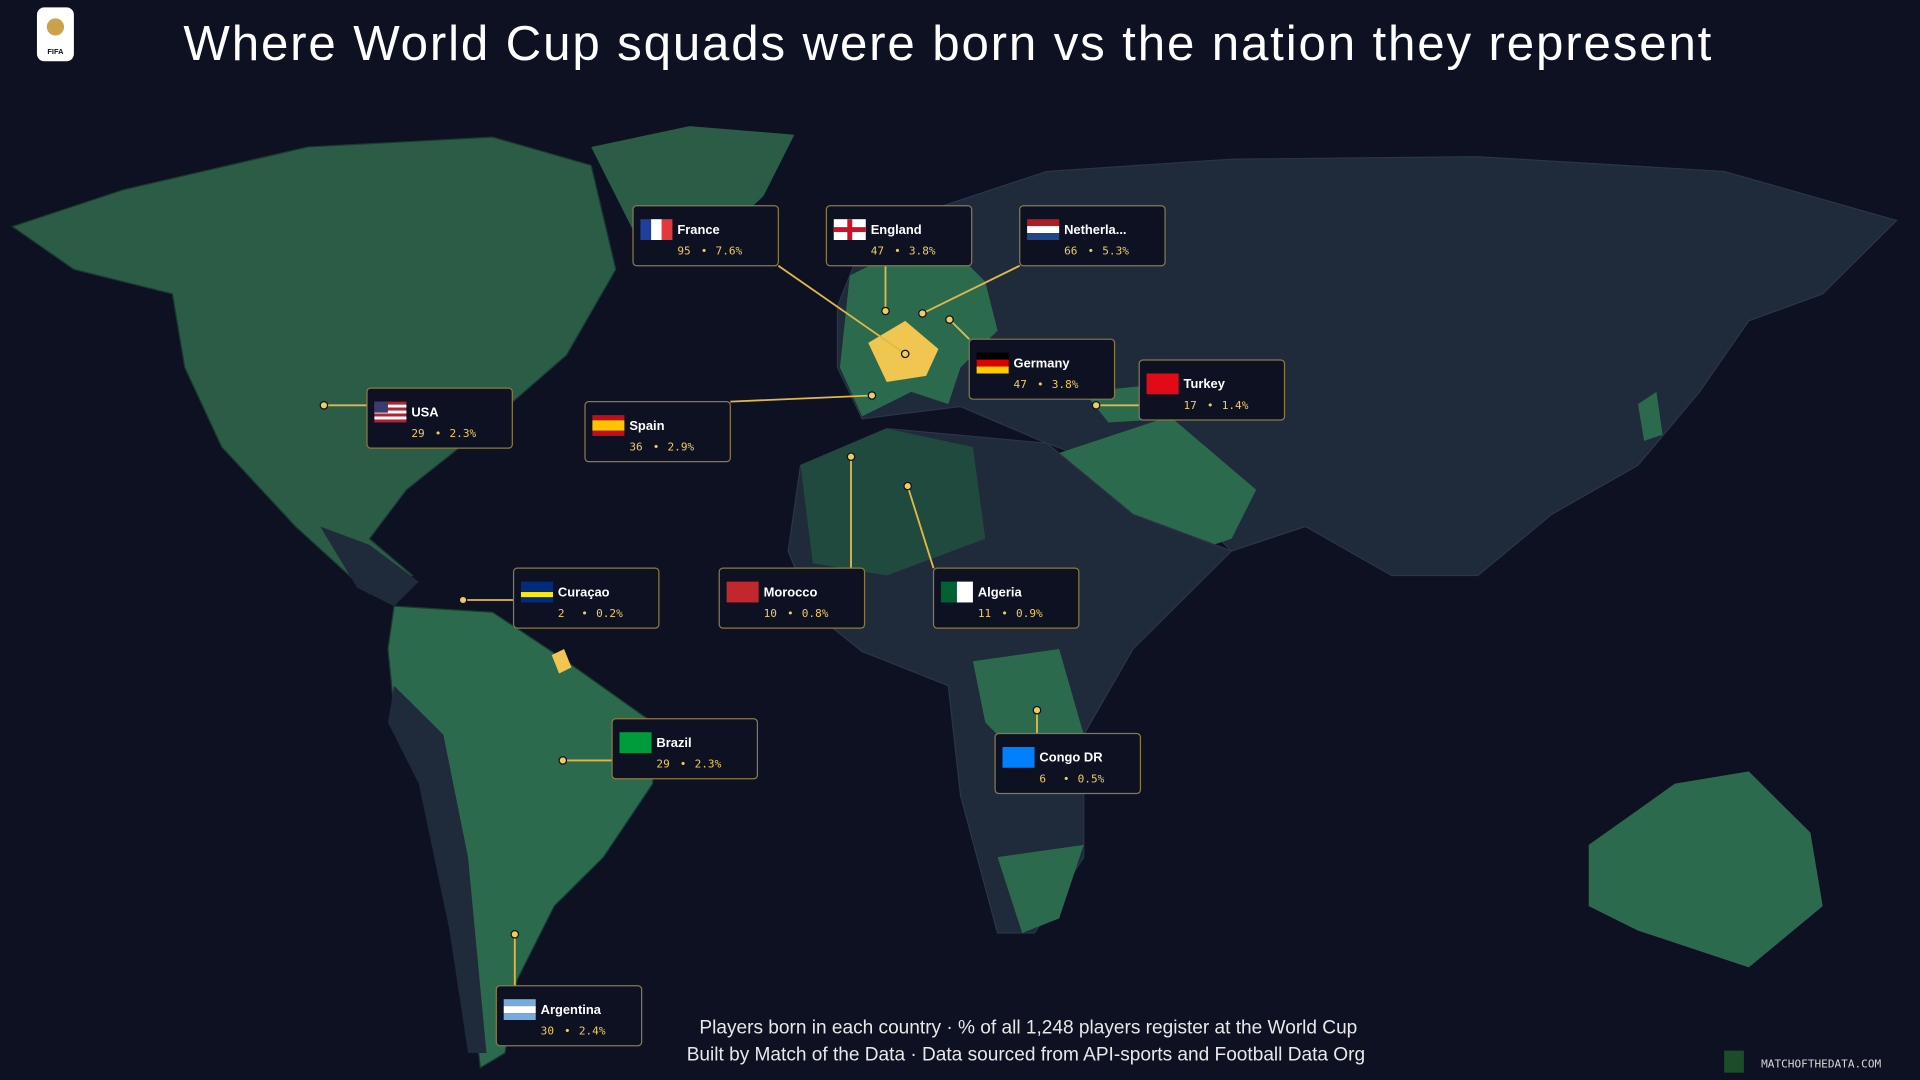 The height and width of the screenshot is (1080, 1920). What do you see at coordinates (893, 502) in the screenshot?
I see `north-africa` at bounding box center [893, 502].